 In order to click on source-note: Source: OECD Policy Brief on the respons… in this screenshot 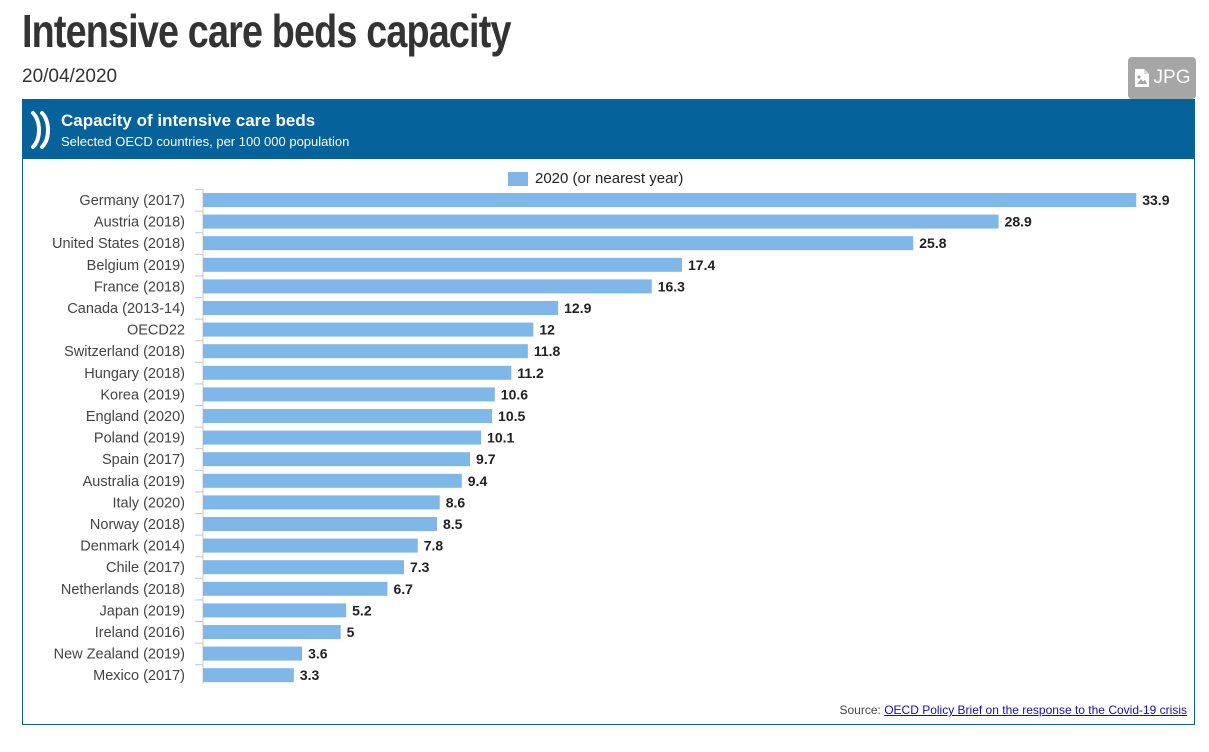, I will do `click(1014, 710)`.